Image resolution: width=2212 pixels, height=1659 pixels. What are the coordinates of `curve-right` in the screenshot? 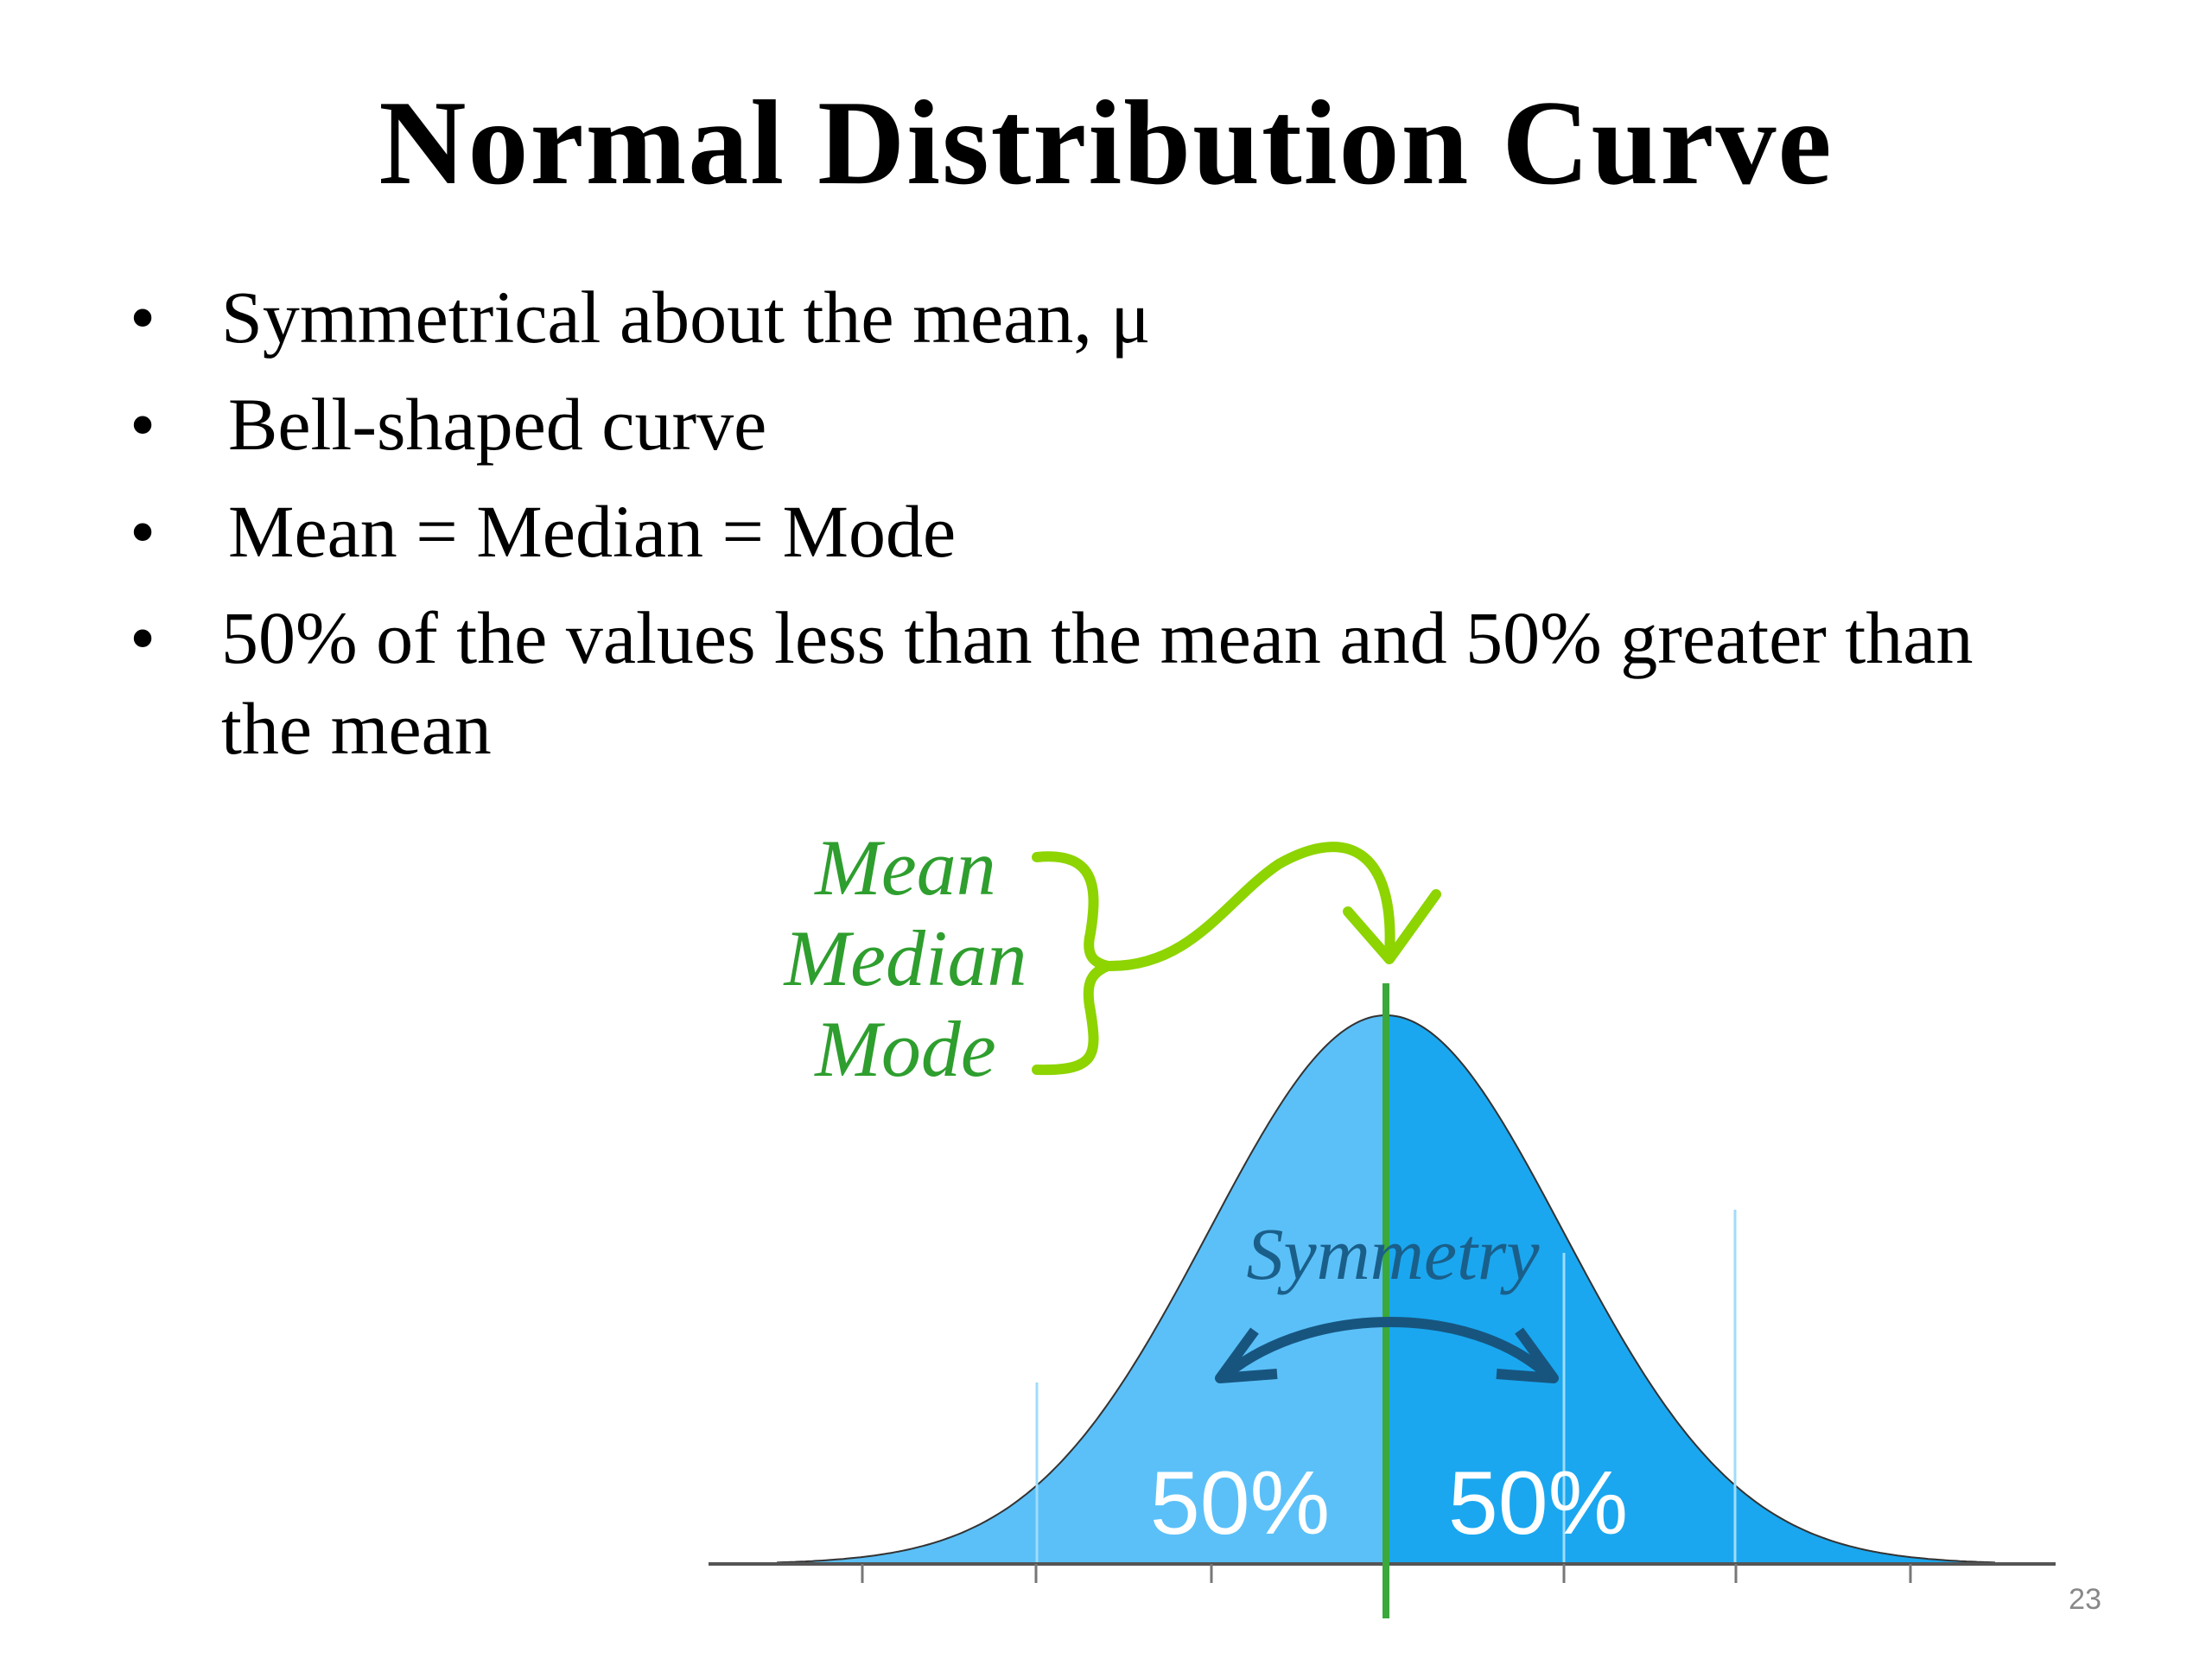 It's located at (1690, 1289).